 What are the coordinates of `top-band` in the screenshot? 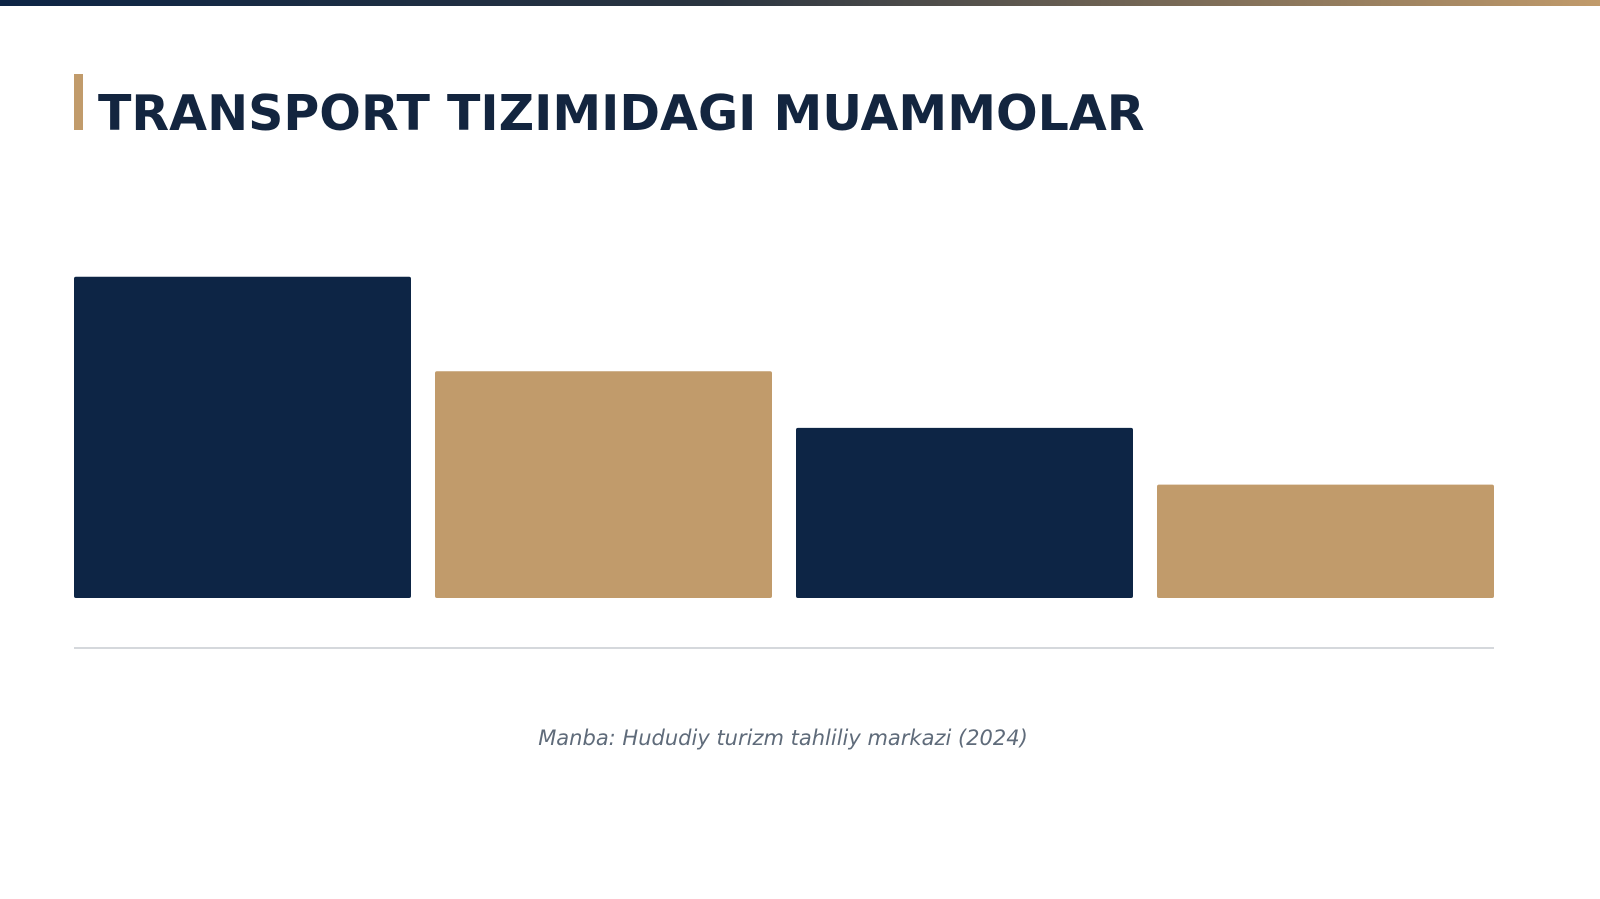 It's located at (800, 3).